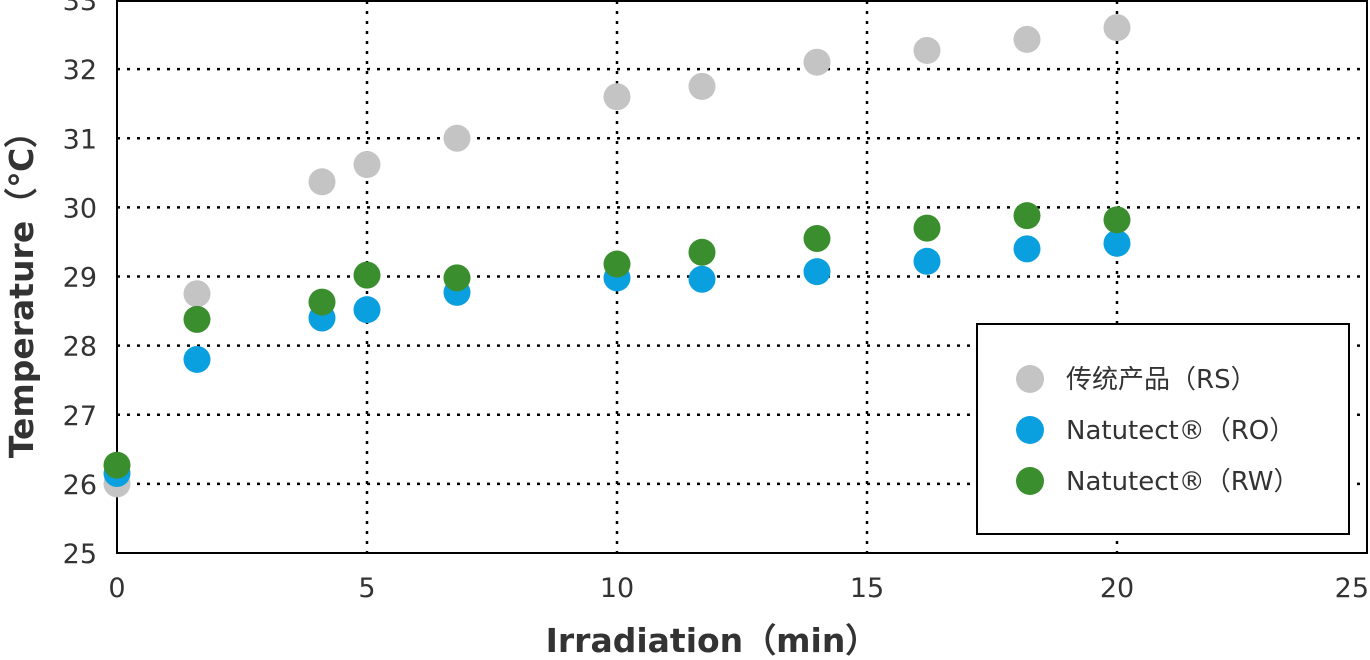 This screenshot has height=660, width=1370. What do you see at coordinates (80, 139) in the screenshot?
I see `y-tick-label: 31` at bounding box center [80, 139].